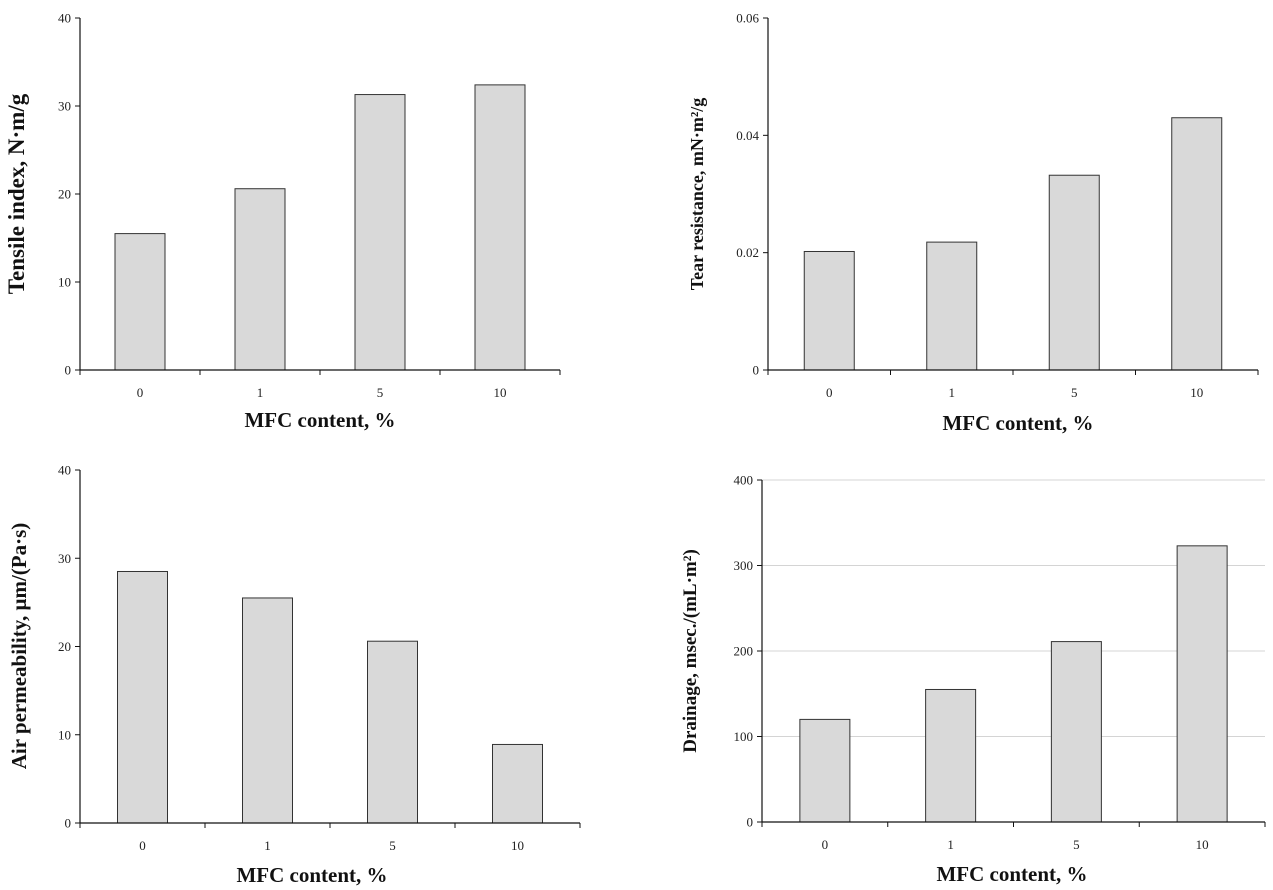 Image resolution: width=1273 pixels, height=890 pixels. Describe the element at coordinates (744, 565) in the screenshot. I see `y-tick-label: 300` at that location.